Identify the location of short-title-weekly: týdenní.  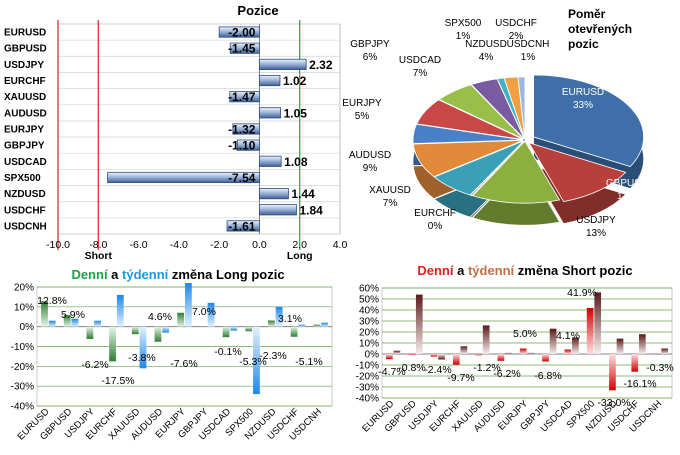
(491, 270).